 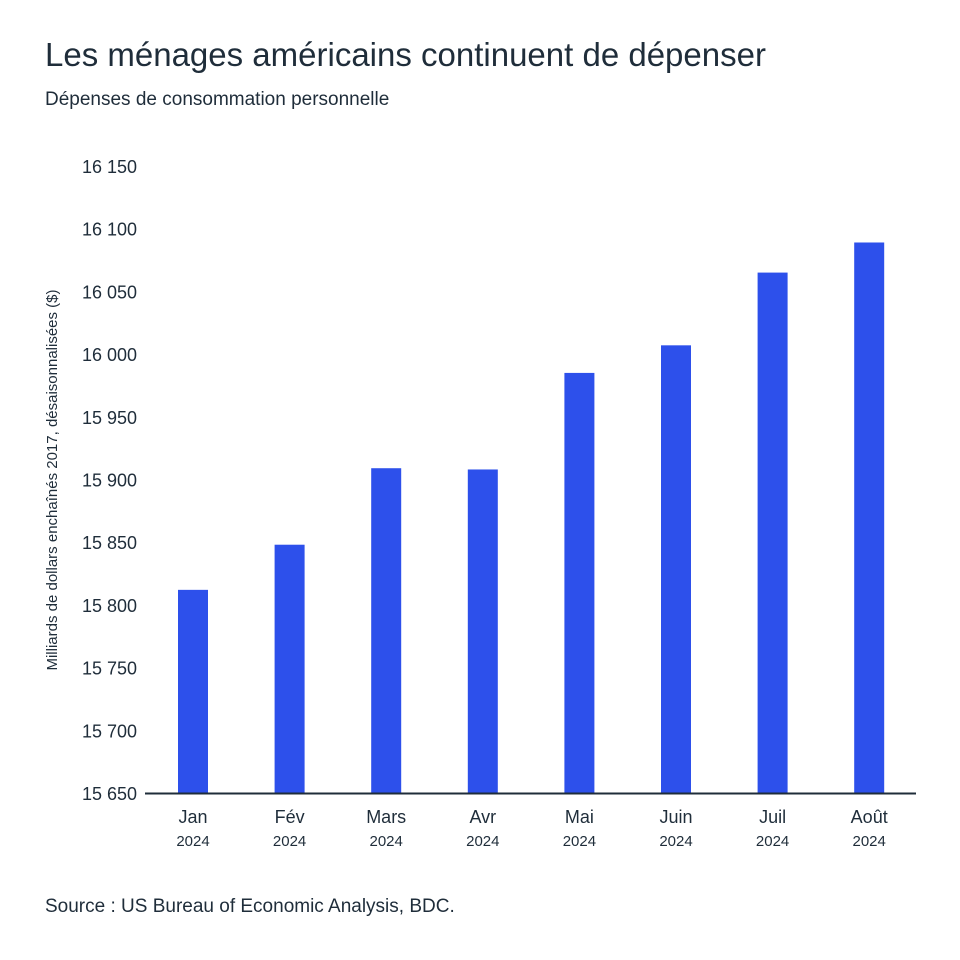 I want to click on y-tick-label: 15 850, so click(x=109, y=543).